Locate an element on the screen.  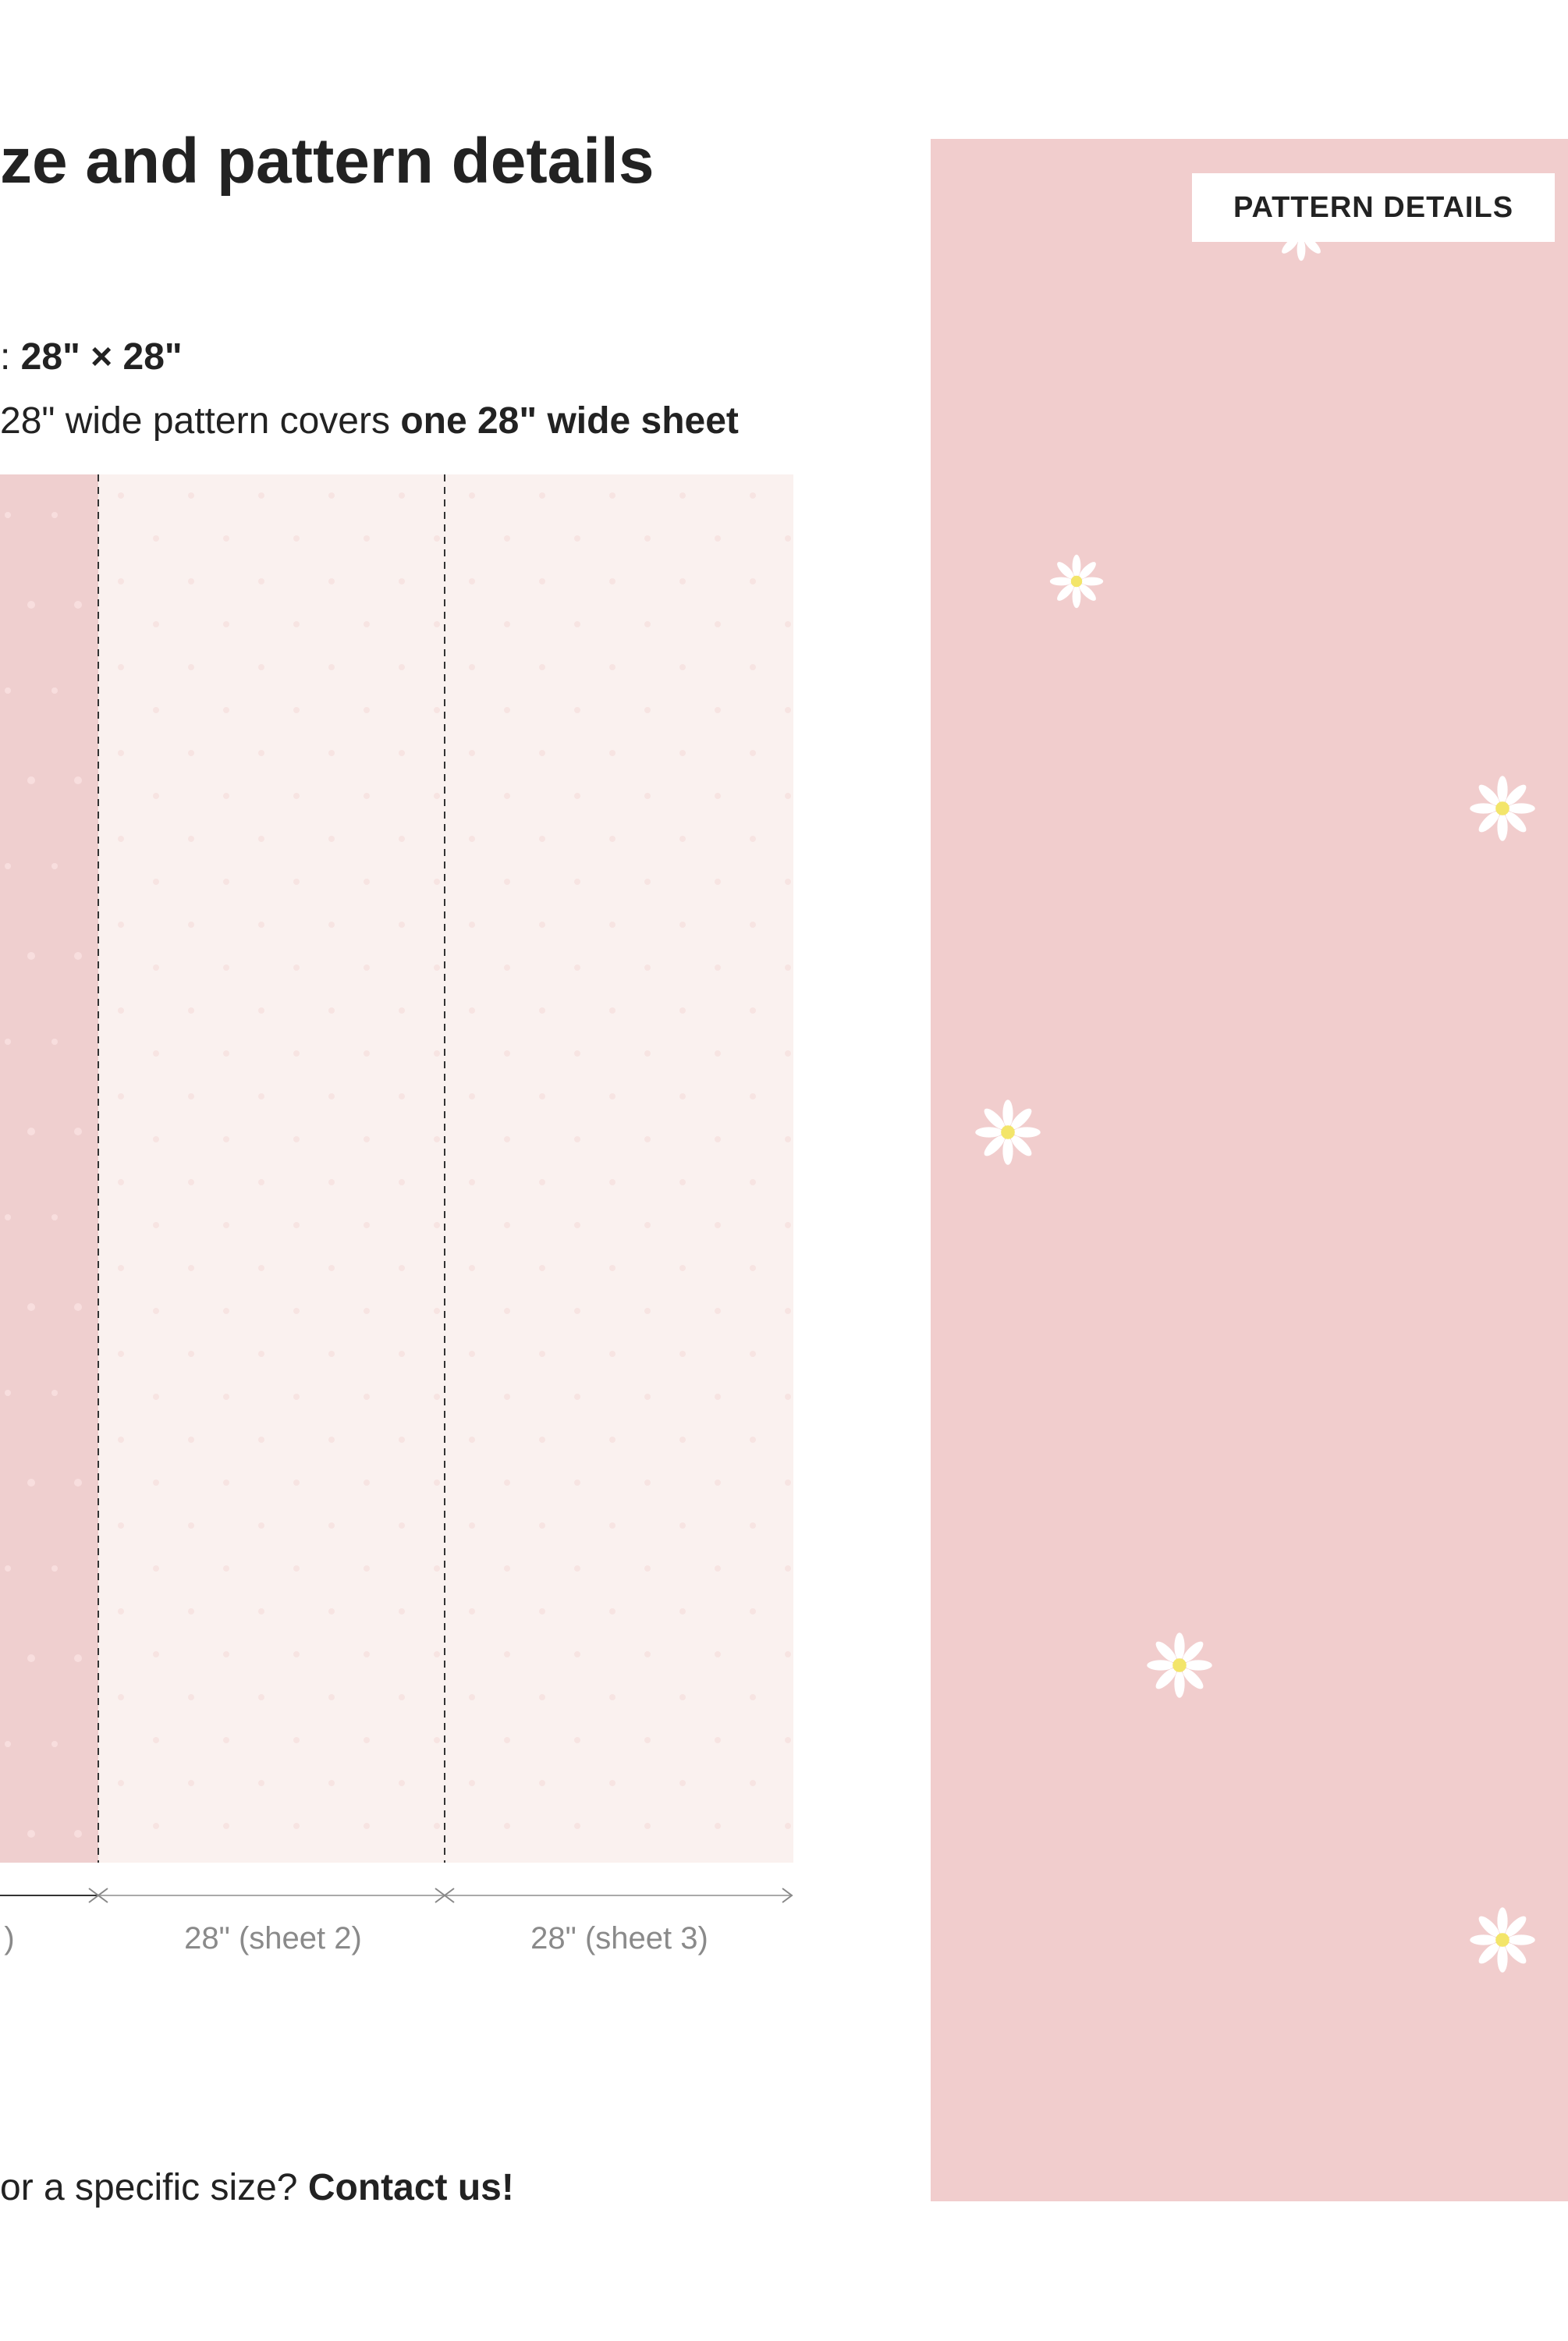
contact-line: or a specific size? Contact us! is located at coordinates (257, 2187).